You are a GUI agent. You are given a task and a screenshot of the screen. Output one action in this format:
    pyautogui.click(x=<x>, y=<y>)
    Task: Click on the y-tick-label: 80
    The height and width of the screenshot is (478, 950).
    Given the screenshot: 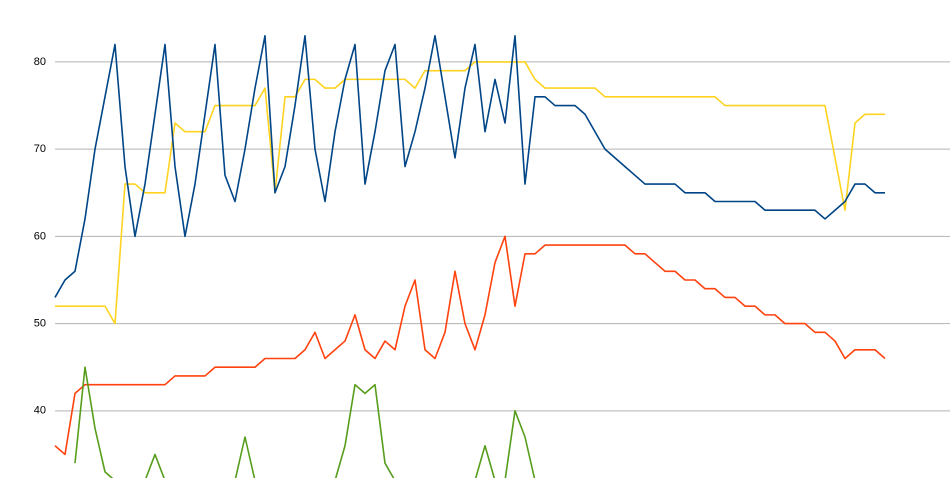 What is the action you would take?
    pyautogui.click(x=40, y=62)
    